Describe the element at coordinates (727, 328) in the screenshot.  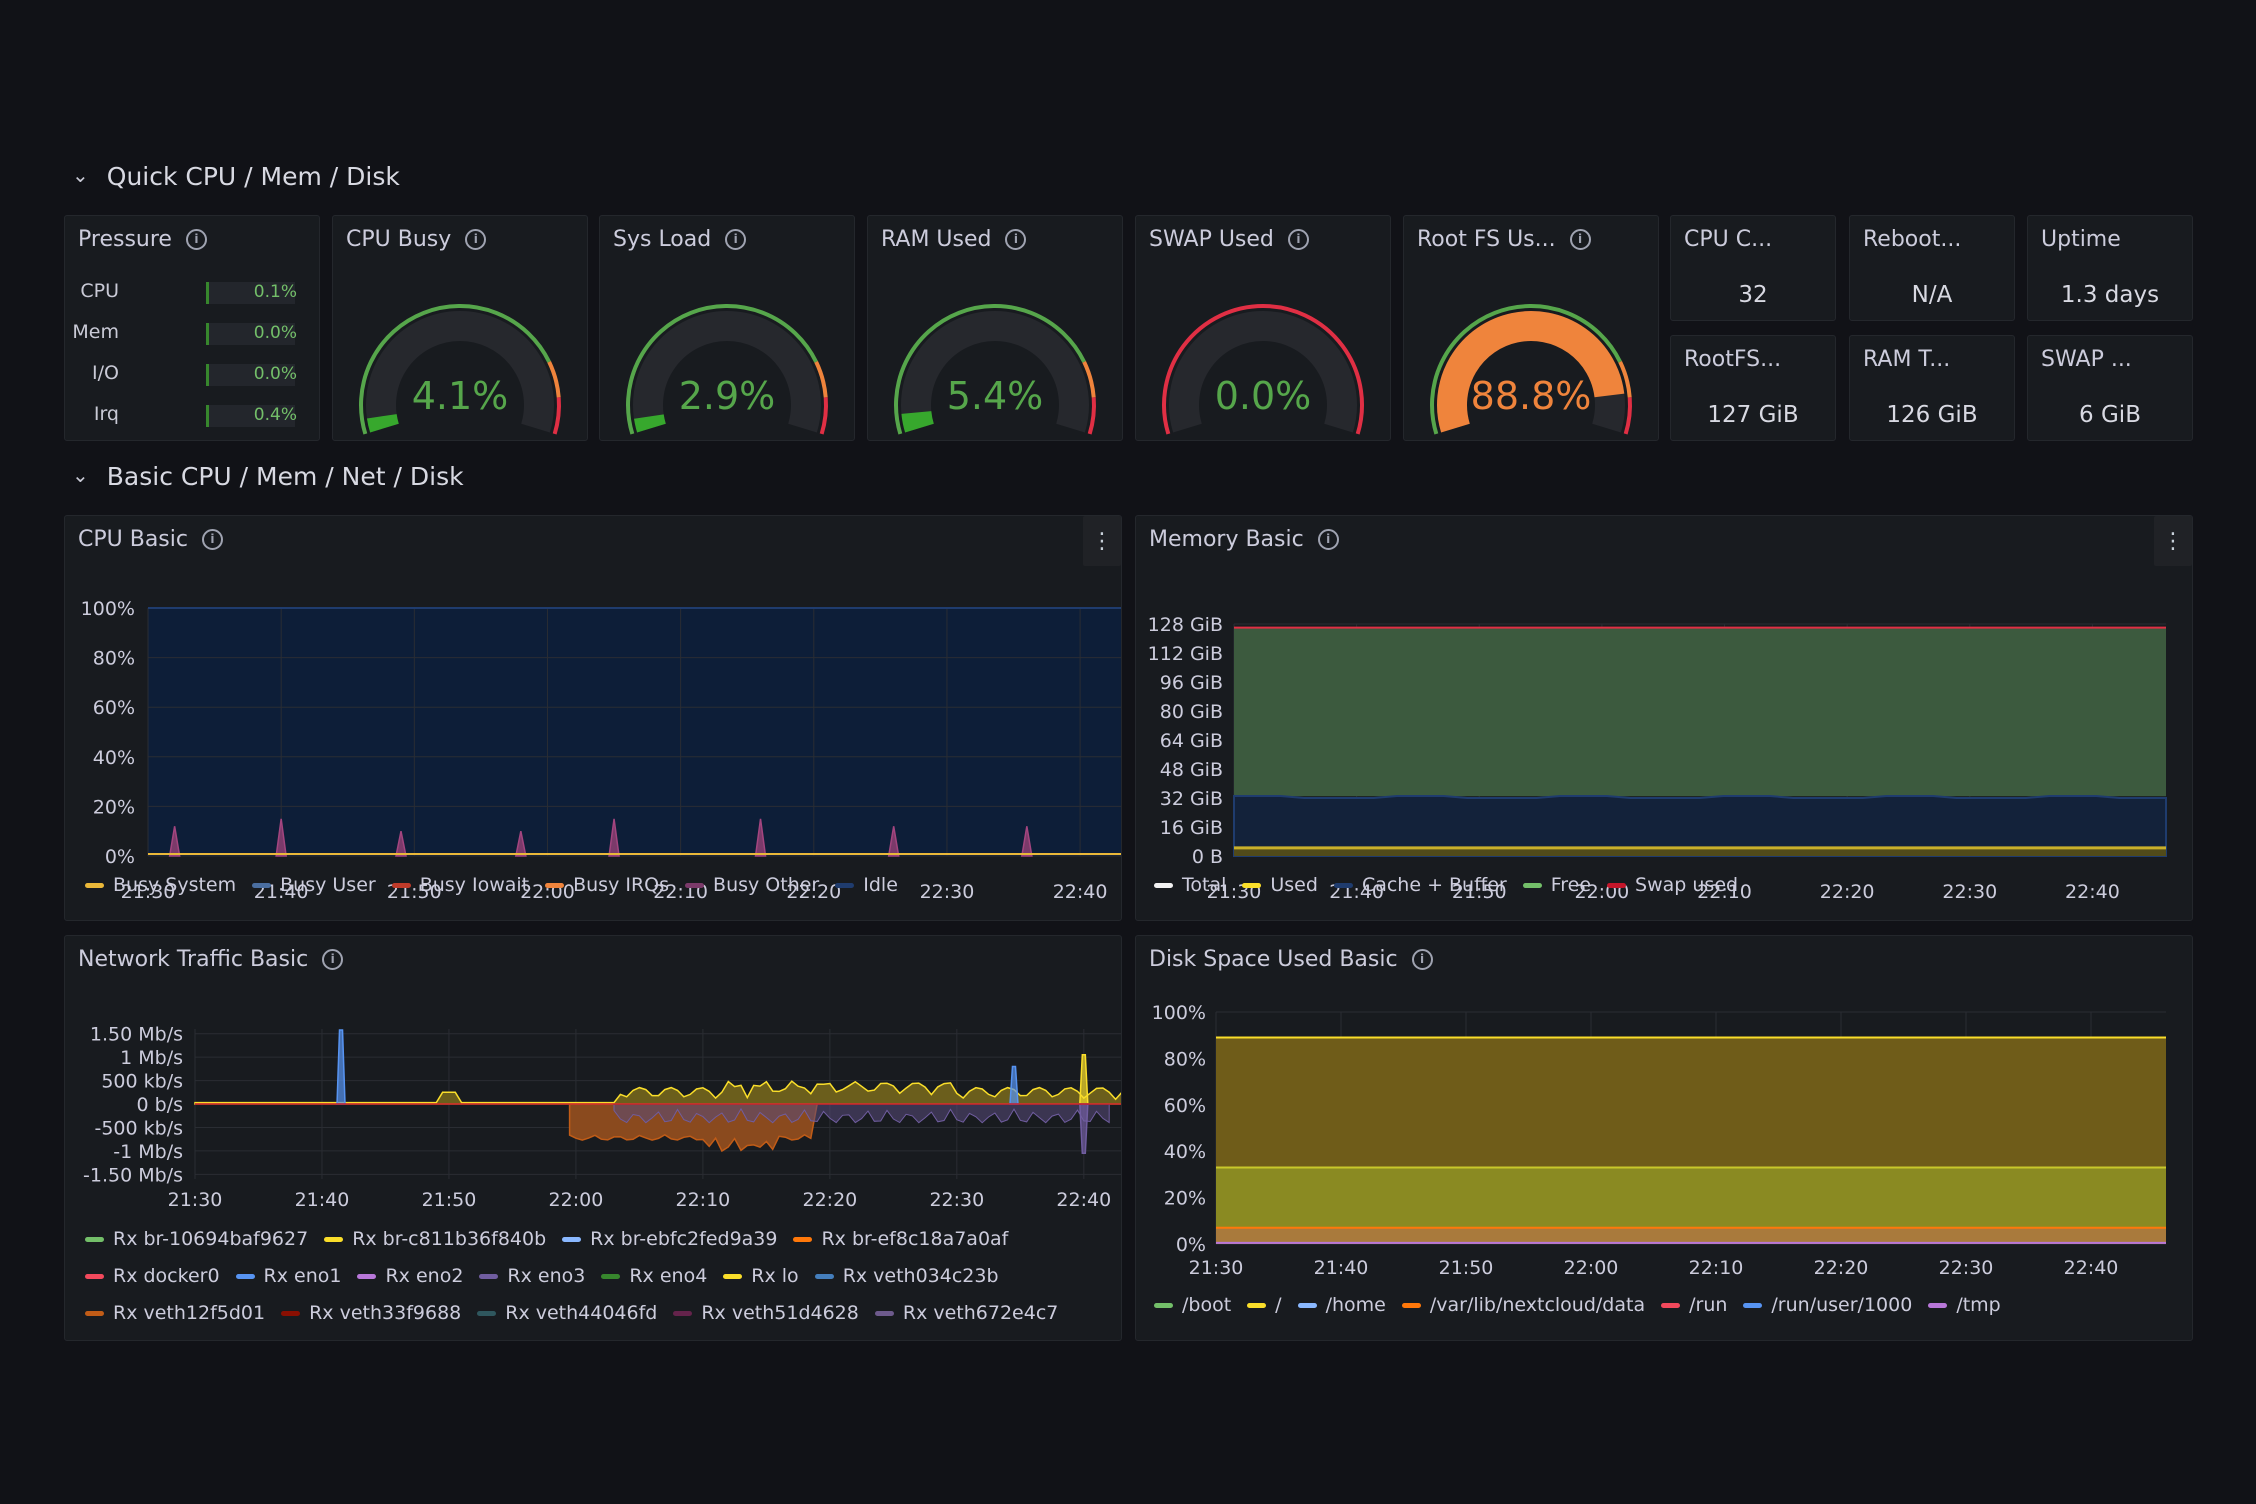
I see `gauge-panel-sys-load: Sys Load i 2.9%` at that location.